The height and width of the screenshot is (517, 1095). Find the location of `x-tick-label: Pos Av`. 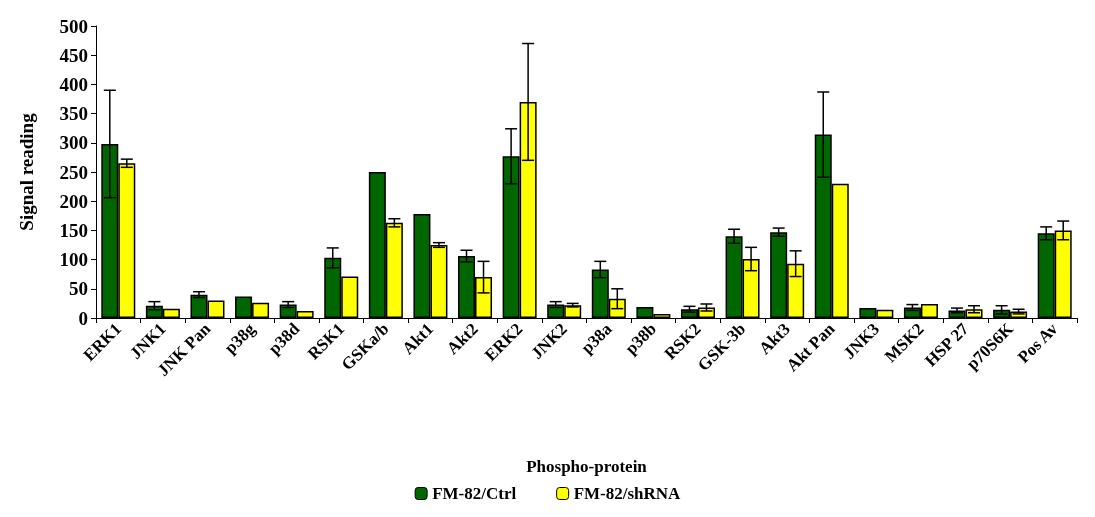

x-tick-label: Pos Av is located at coordinates (1037, 342).